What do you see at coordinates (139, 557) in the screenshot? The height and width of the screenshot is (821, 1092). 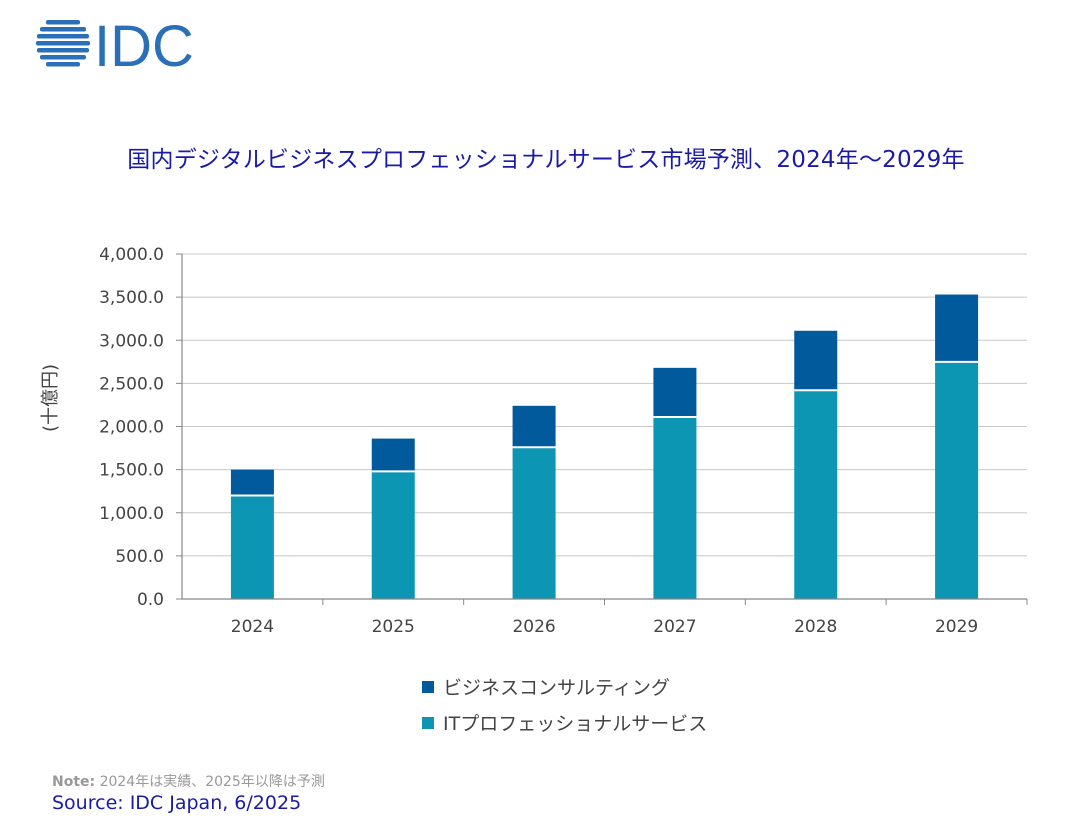 I see `y-tick-label: 500.0` at bounding box center [139, 557].